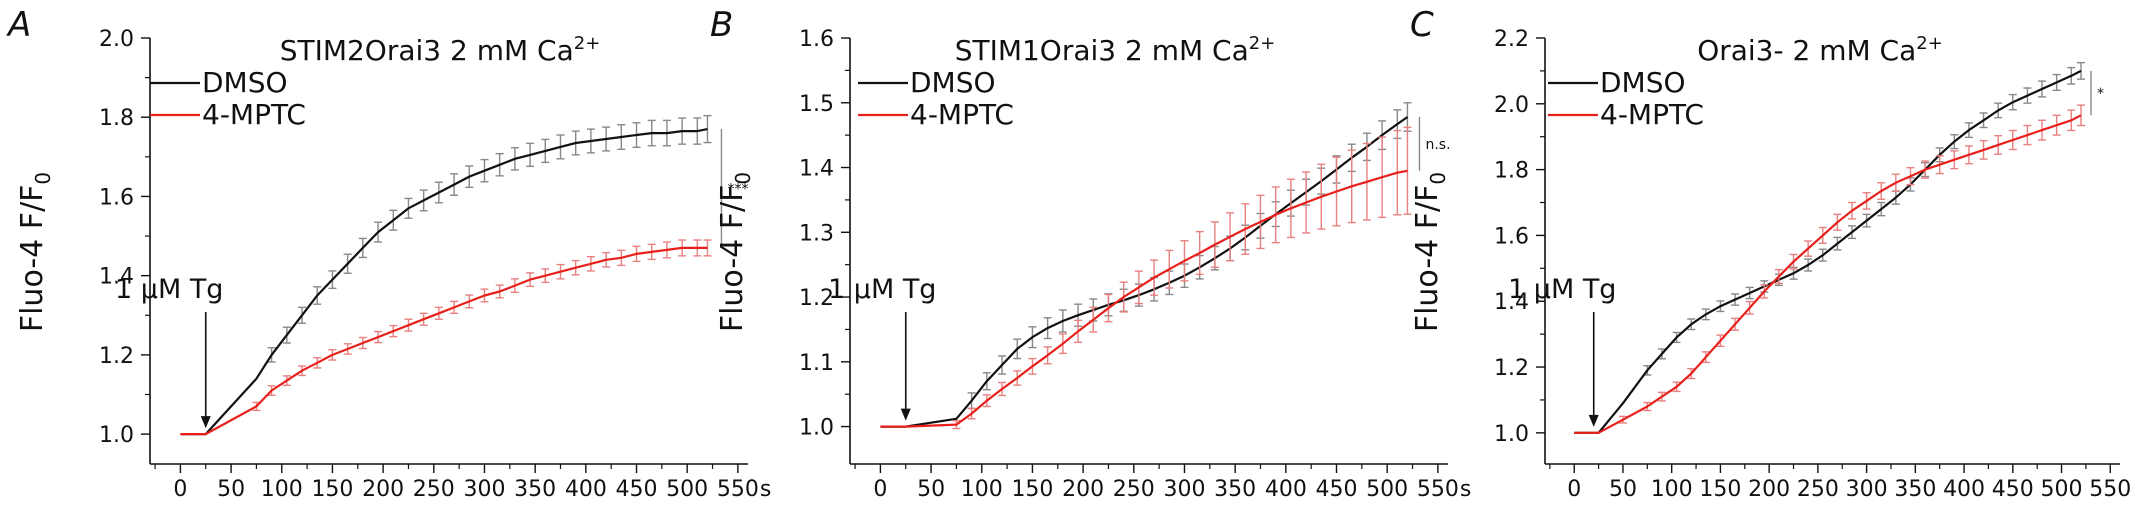 The width and height of the screenshot is (2132, 511). What do you see at coordinates (1083, 489) in the screenshot?
I see `panel-b-x-tick-label: 200` at bounding box center [1083, 489].